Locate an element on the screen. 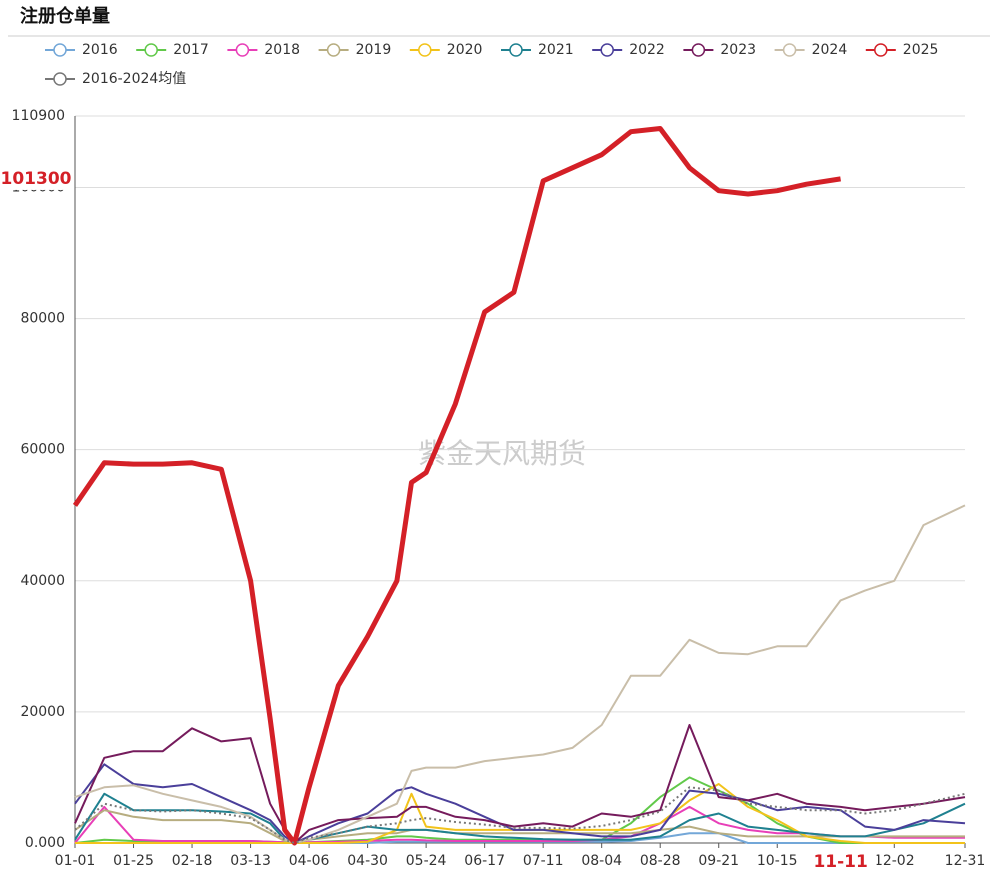 This screenshot has height=879, width=993. x-tick-label: 10-15 is located at coordinates (777, 861).